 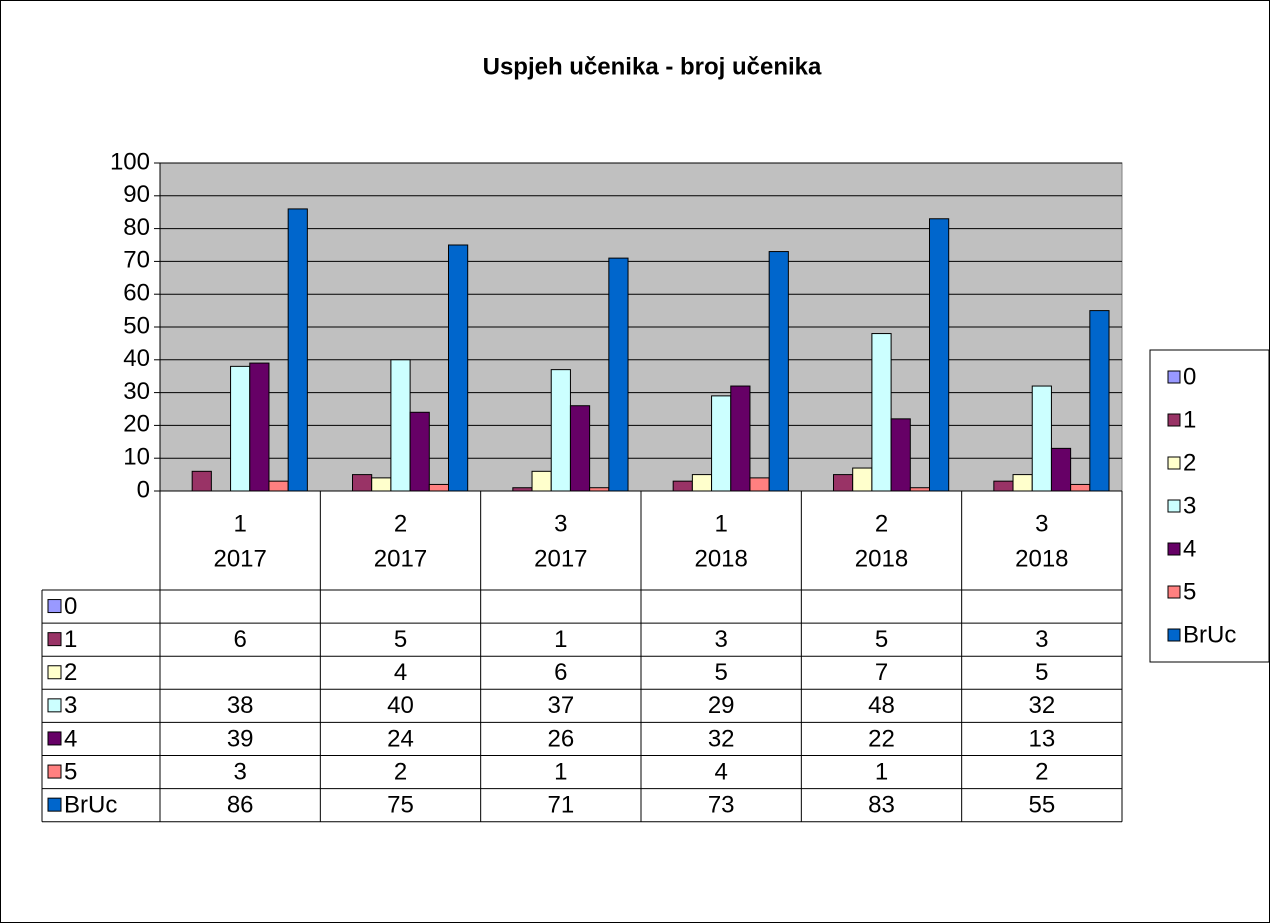 I want to click on chart-title: Uspjeh učenika - broj učenika, so click(x=652, y=66).